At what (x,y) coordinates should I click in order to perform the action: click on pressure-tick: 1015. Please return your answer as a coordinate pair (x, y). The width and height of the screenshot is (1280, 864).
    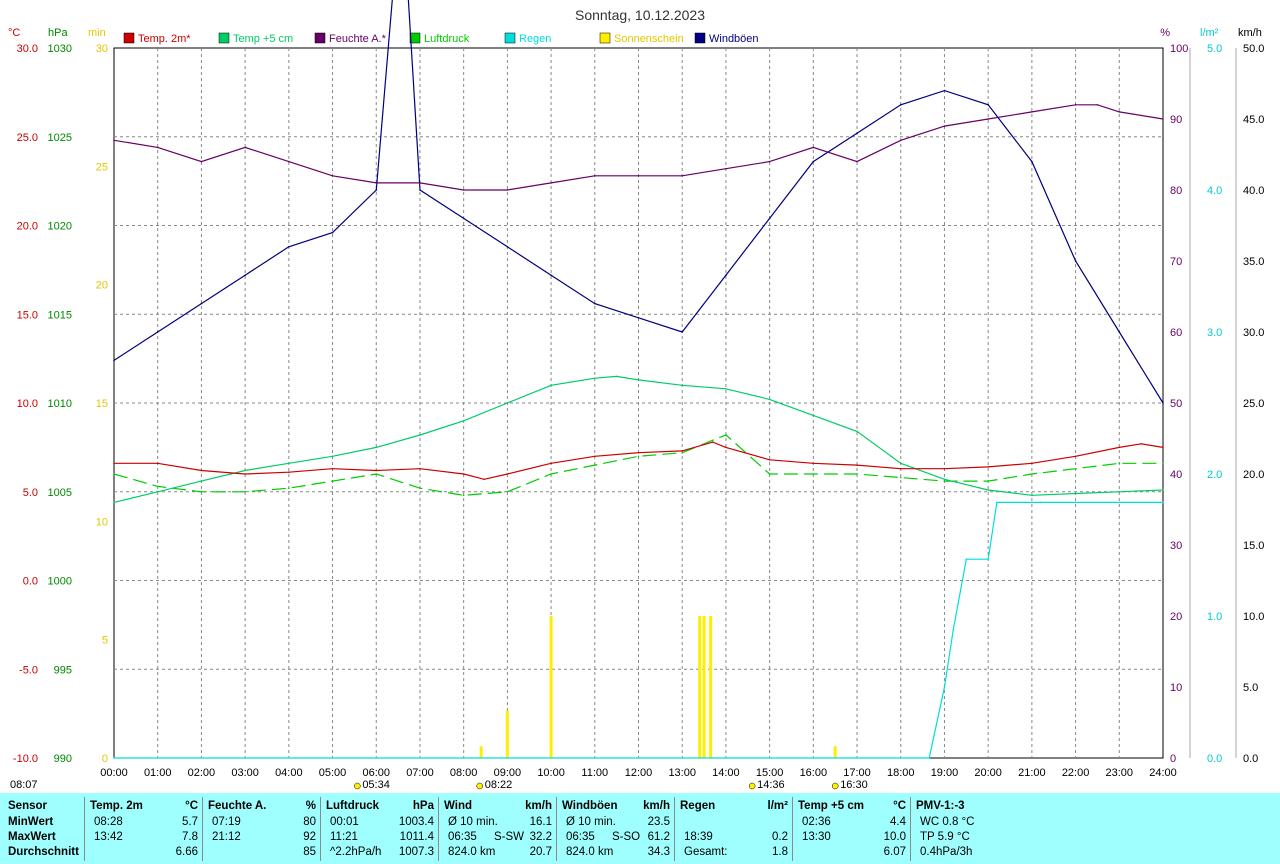
    Looking at the image, I should click on (60, 315).